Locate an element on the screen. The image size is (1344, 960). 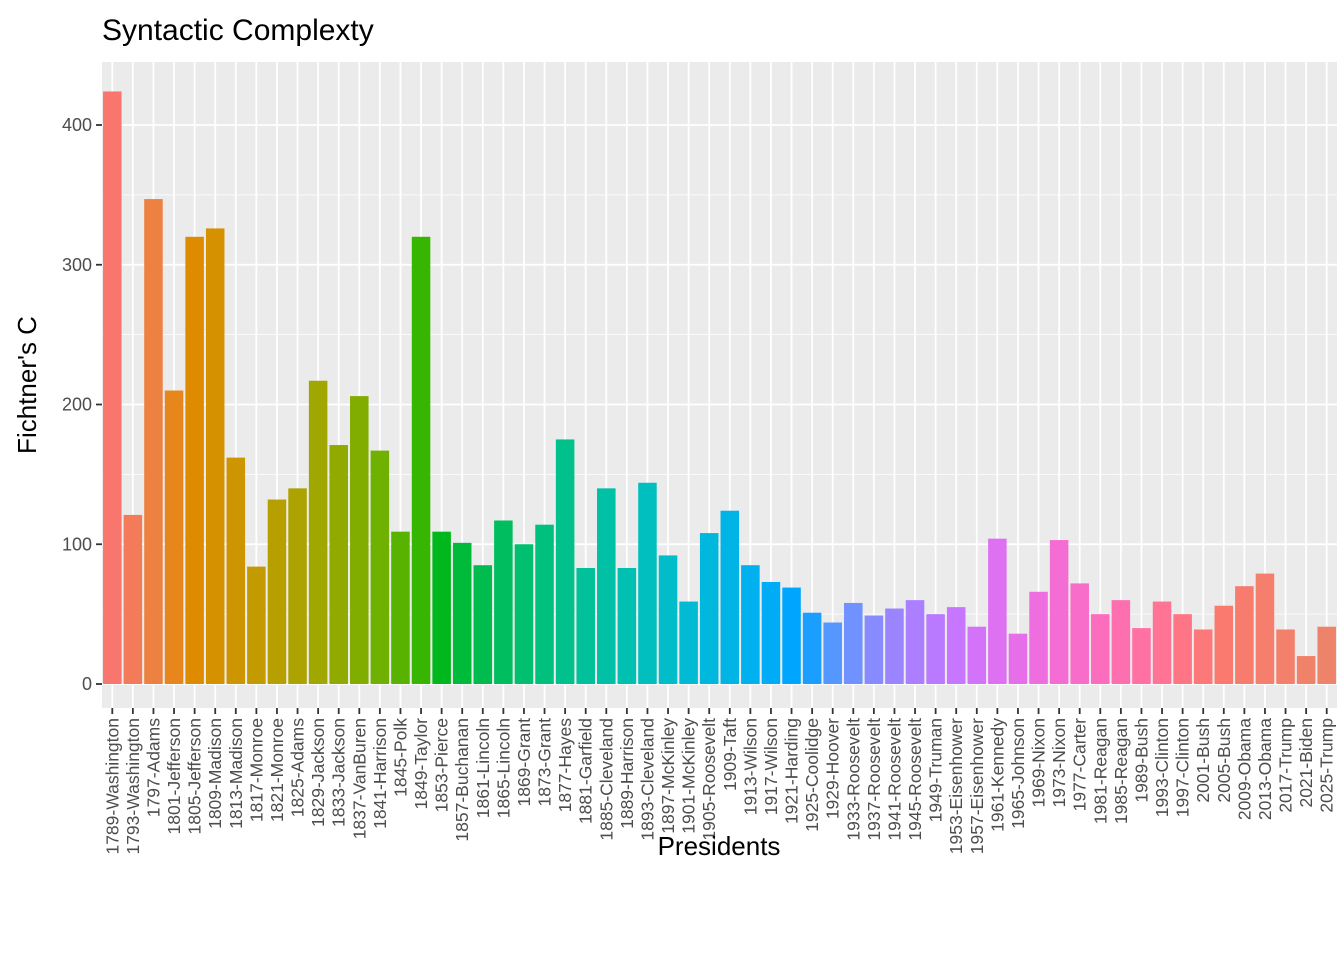
x-tick-label: 1841-Harrison is located at coordinates (380, 773).